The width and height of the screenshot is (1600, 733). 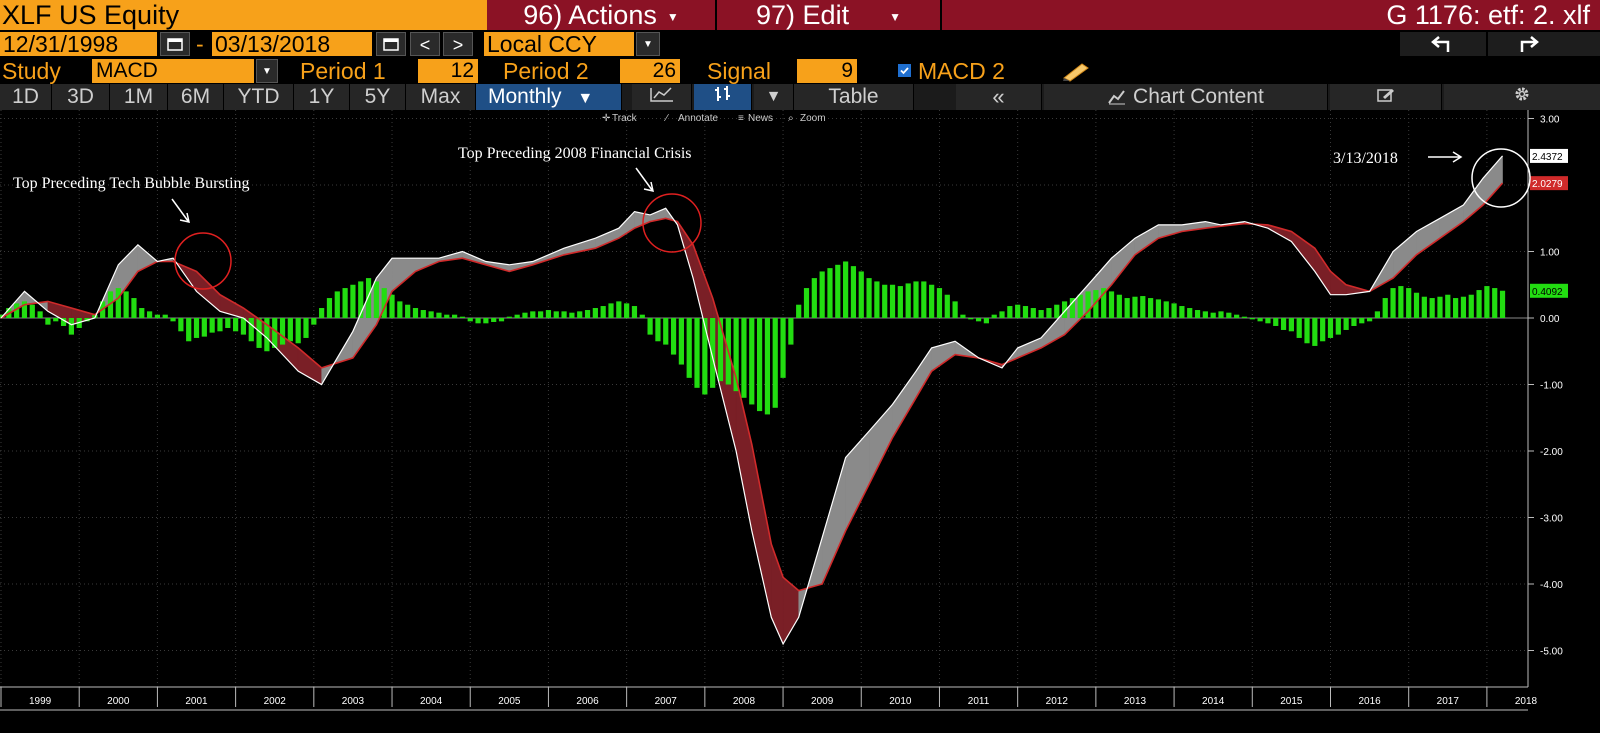 What do you see at coordinates (139, 97) in the screenshot?
I see `range-1m: 1M` at bounding box center [139, 97].